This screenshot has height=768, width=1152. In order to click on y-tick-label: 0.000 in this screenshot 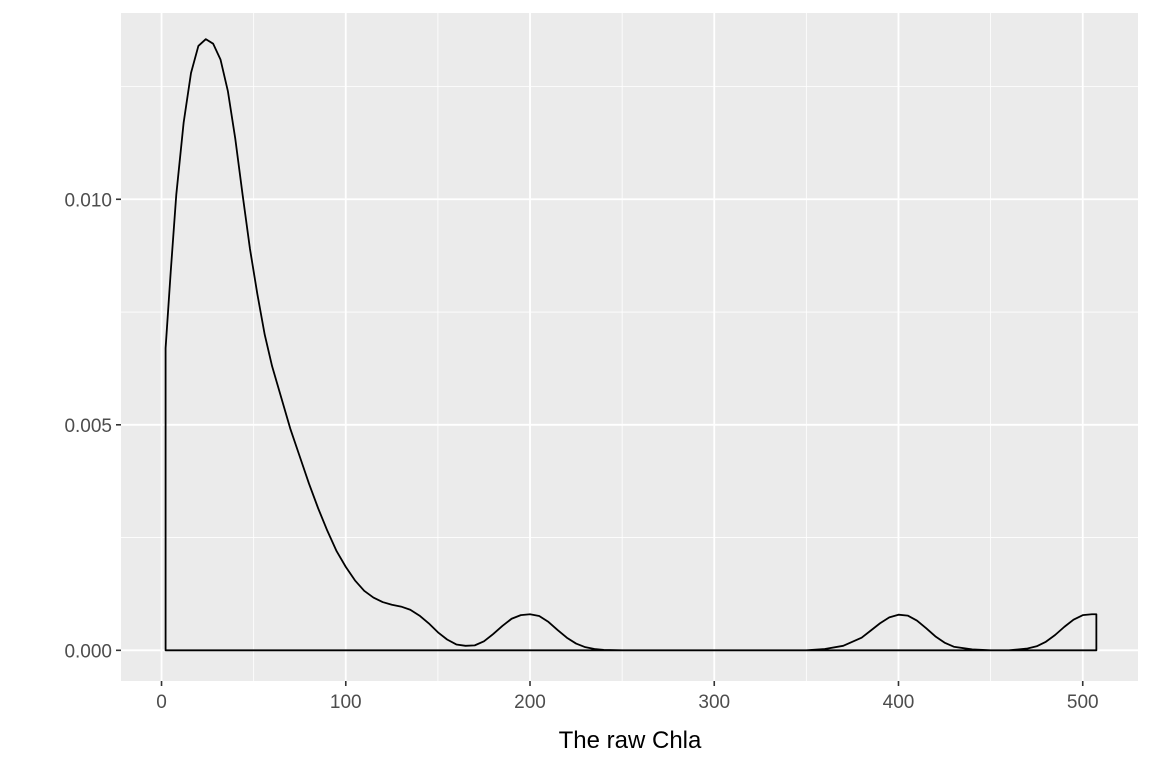, I will do `click(88, 651)`.